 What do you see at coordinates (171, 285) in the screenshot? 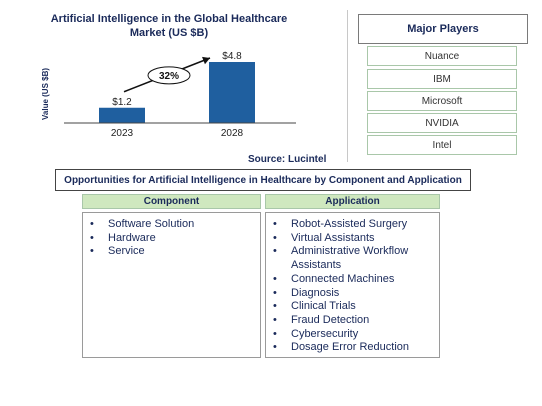
I see `component-list-box: Software Solution Hardware Service` at bounding box center [171, 285].